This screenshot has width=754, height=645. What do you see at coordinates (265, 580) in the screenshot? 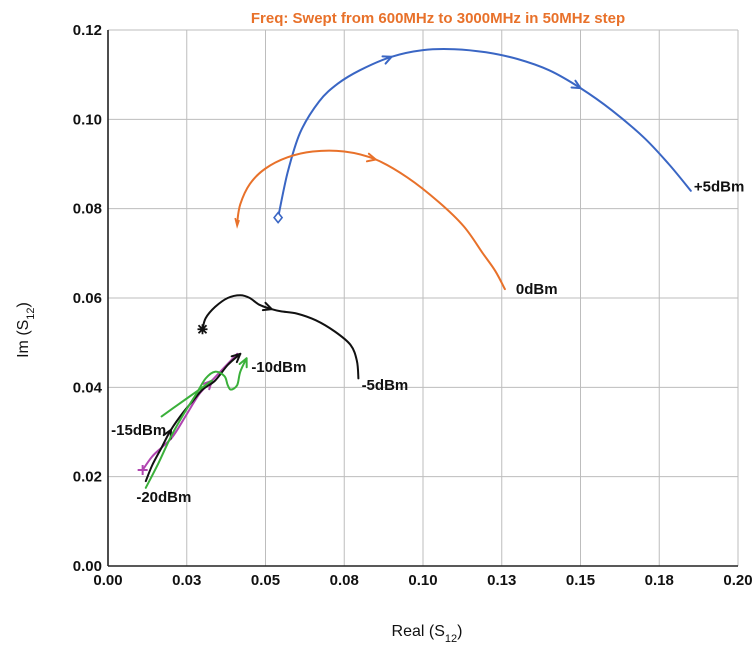
I see `x-tick-label: 0.05` at bounding box center [265, 580].